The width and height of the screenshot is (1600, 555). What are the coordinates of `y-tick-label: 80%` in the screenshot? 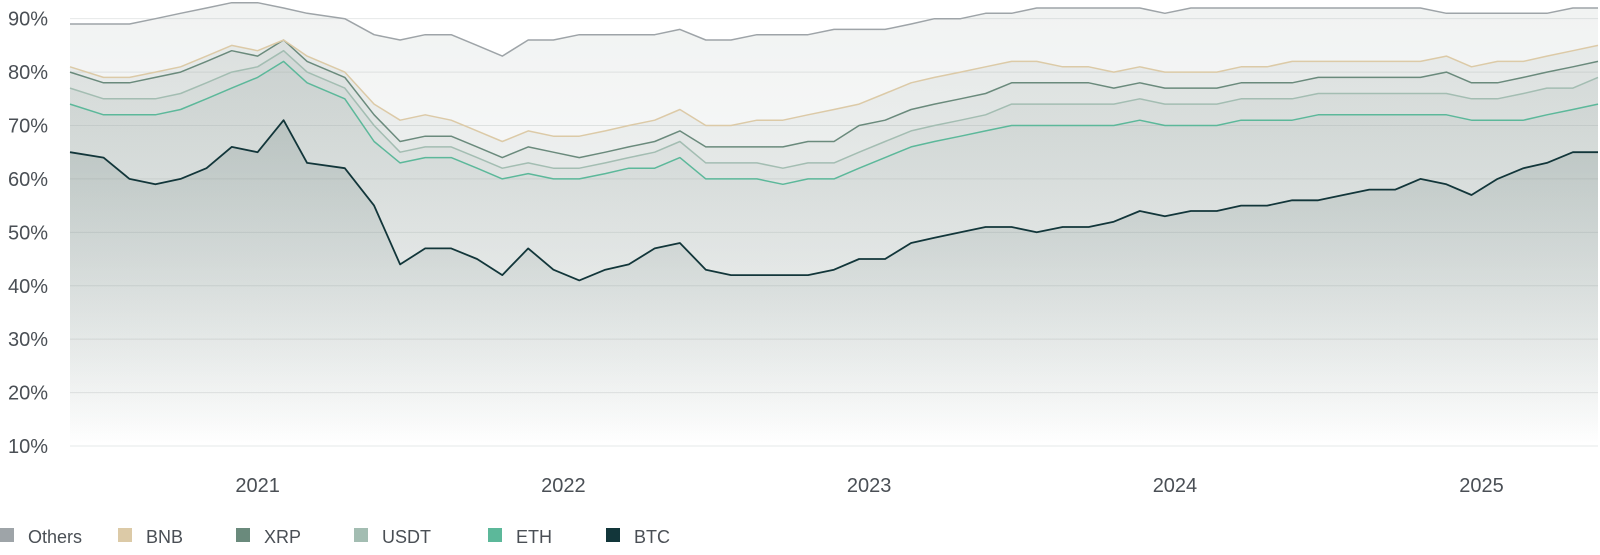 It's located at (28, 73).